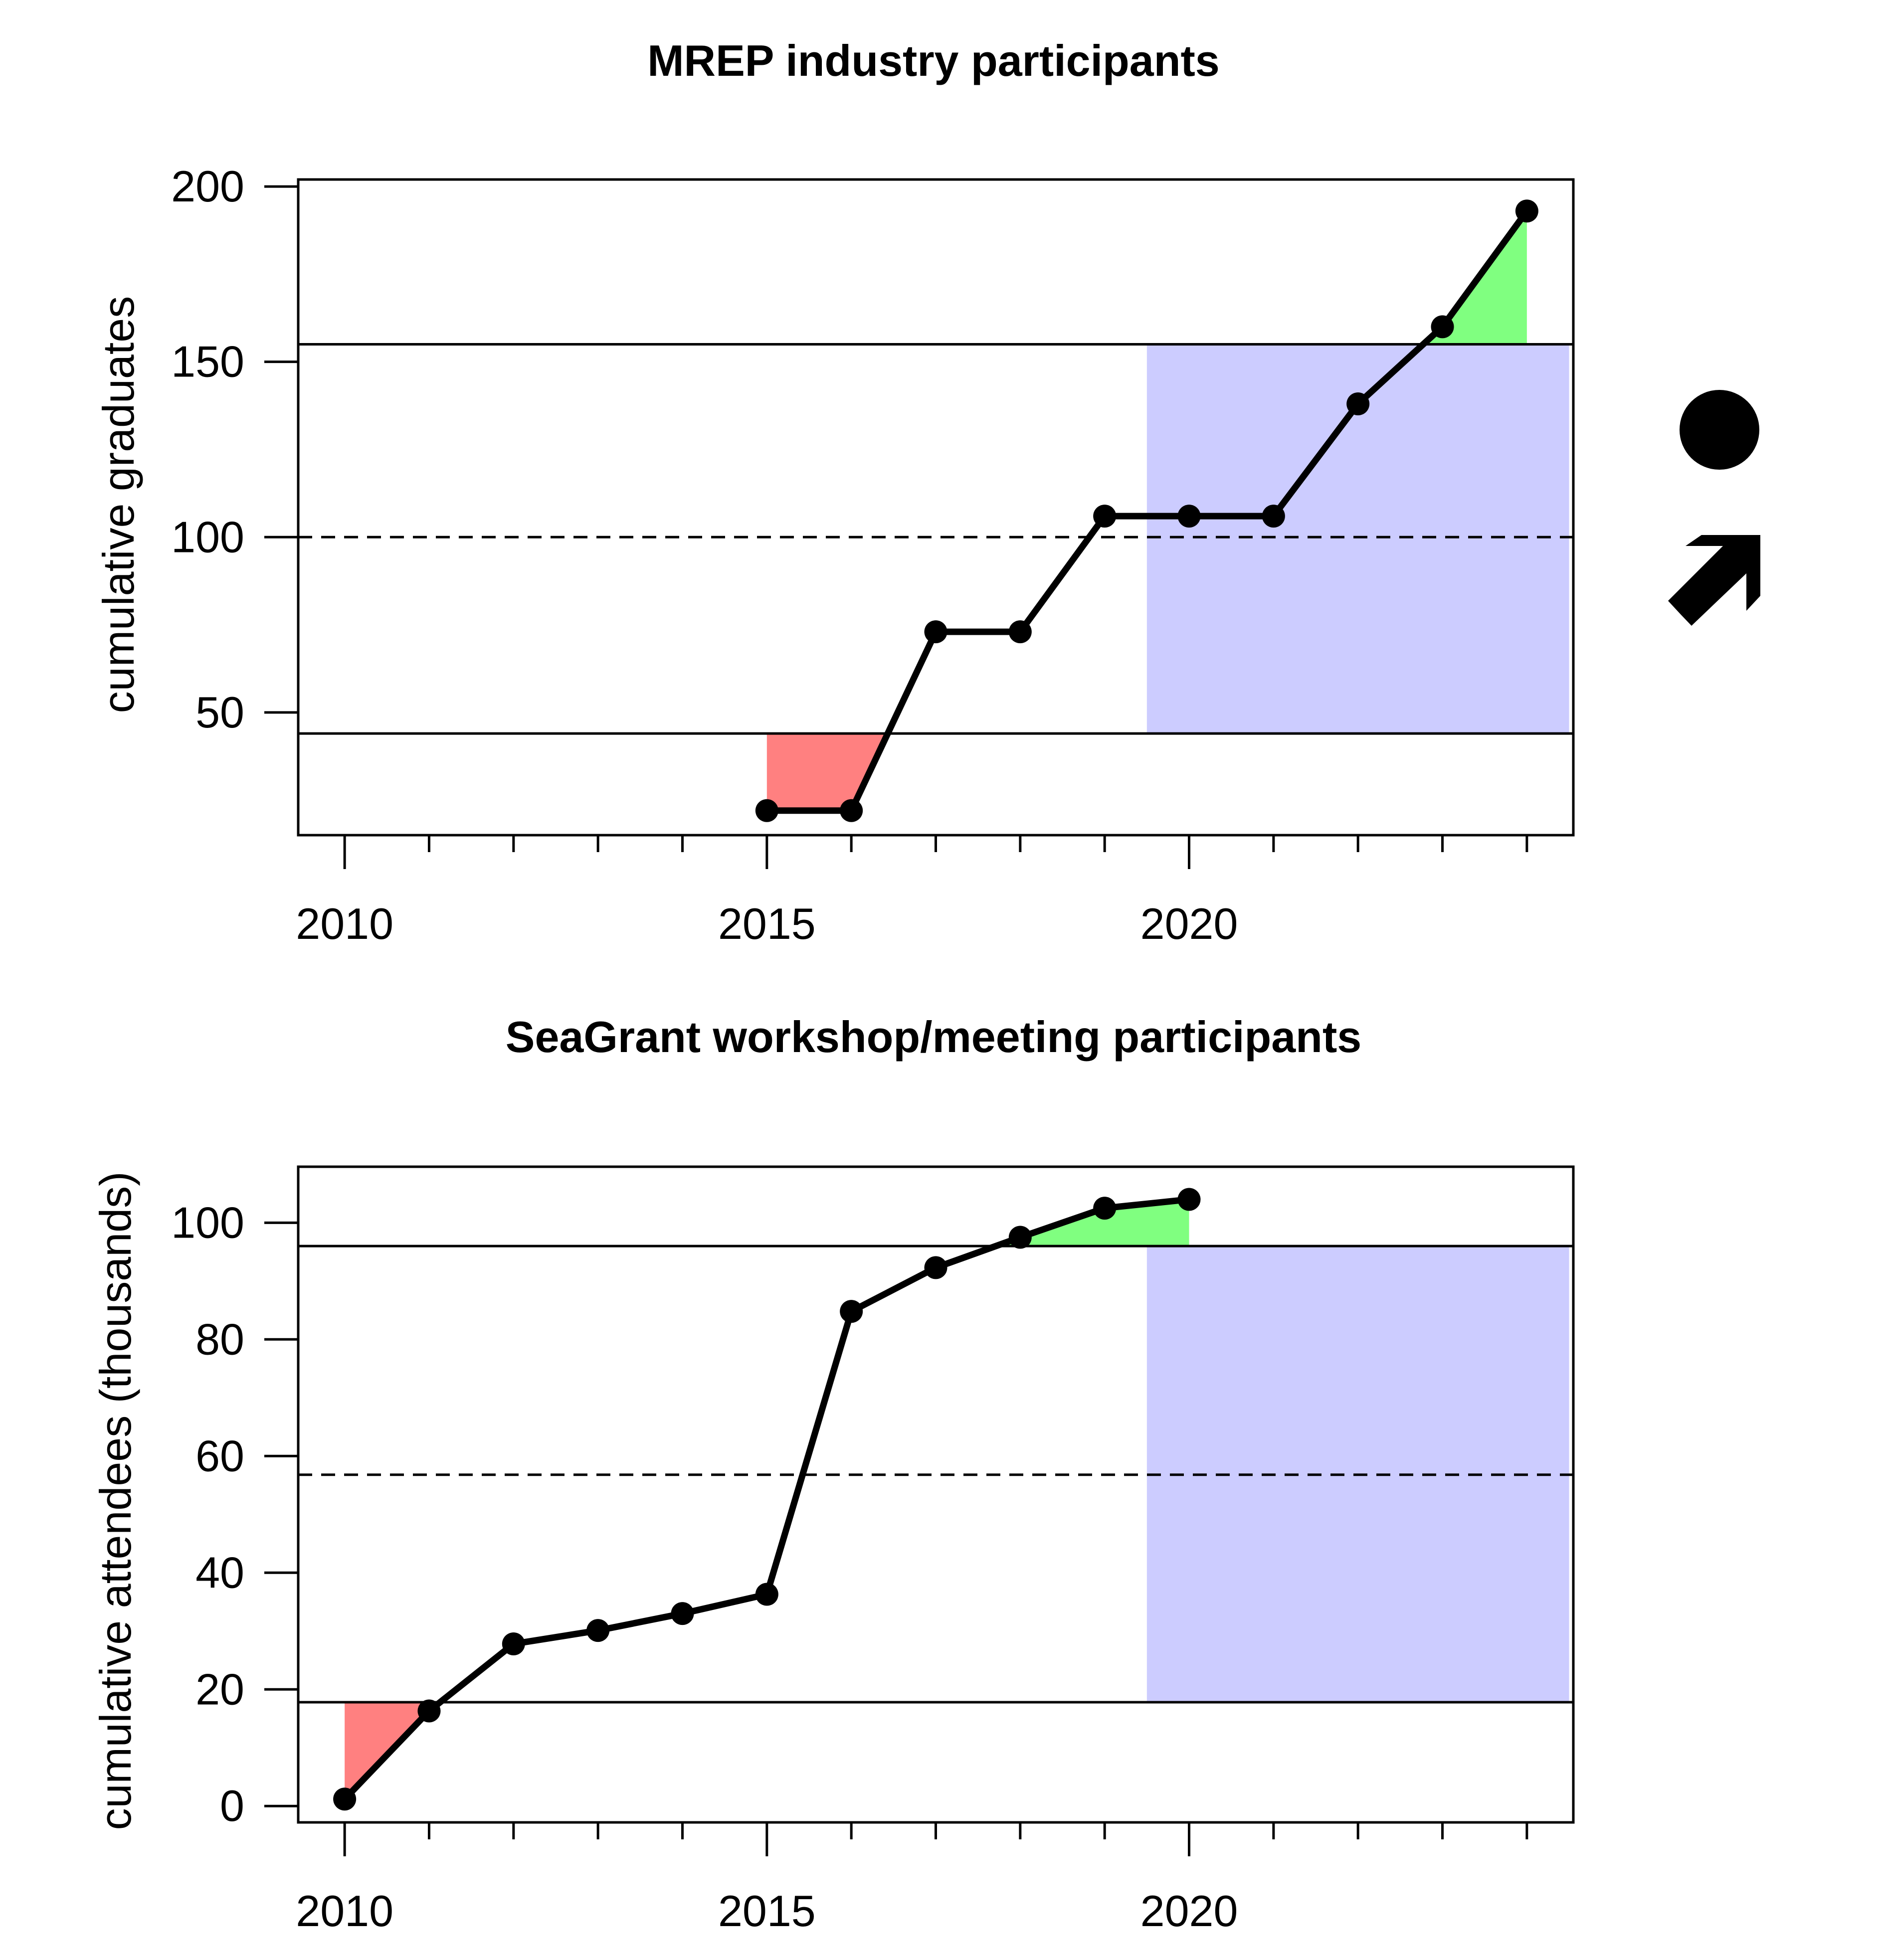  What do you see at coordinates (1714, 508) in the screenshot?
I see `status-indicators` at bounding box center [1714, 508].